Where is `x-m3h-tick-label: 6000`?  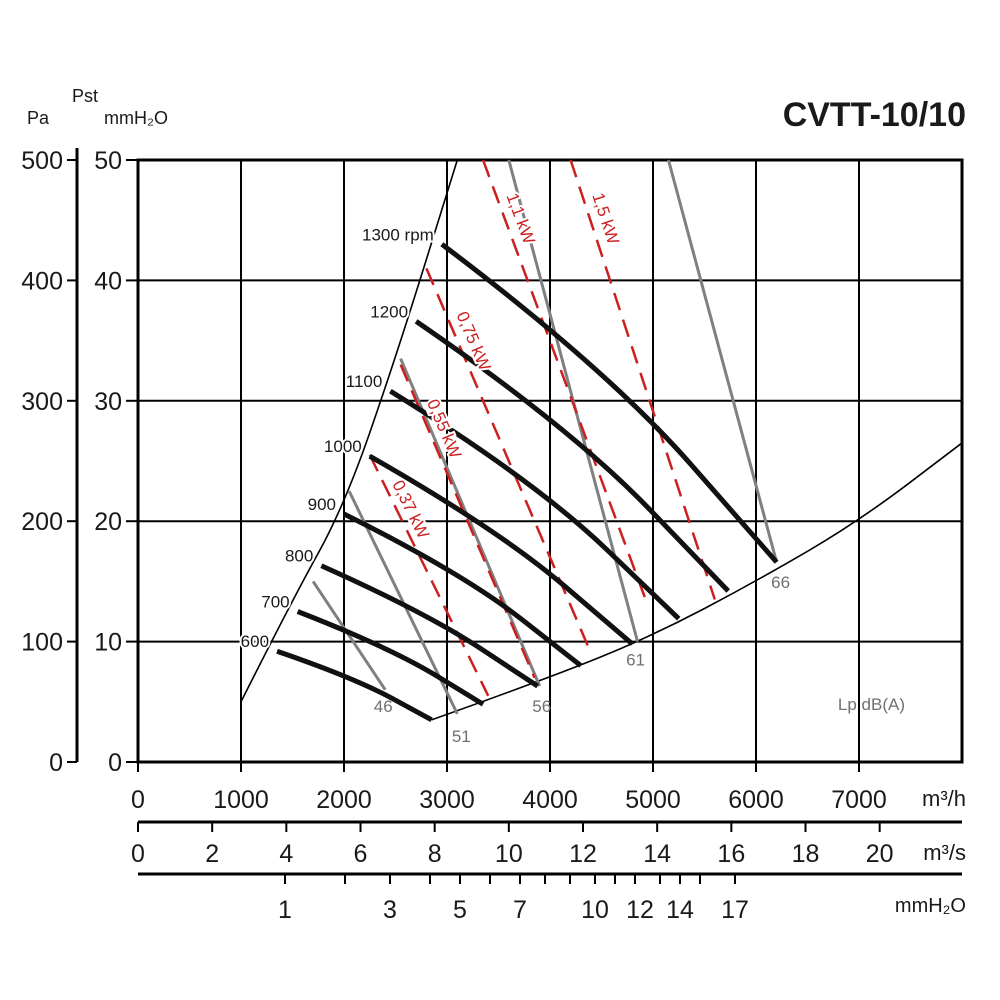
x-m3h-tick-label: 6000 is located at coordinates (756, 800).